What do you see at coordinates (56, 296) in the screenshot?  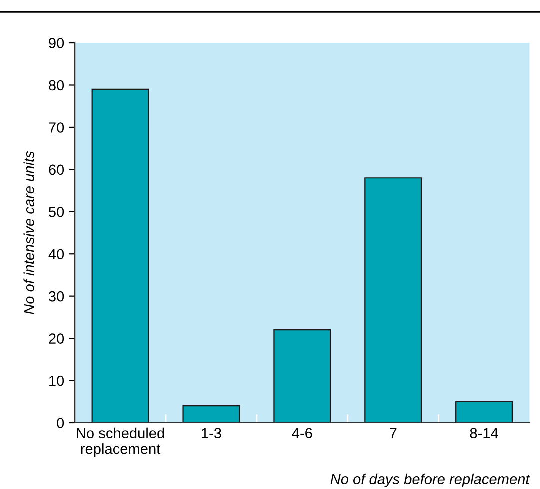 I see `y-tick-label: 30` at bounding box center [56, 296].